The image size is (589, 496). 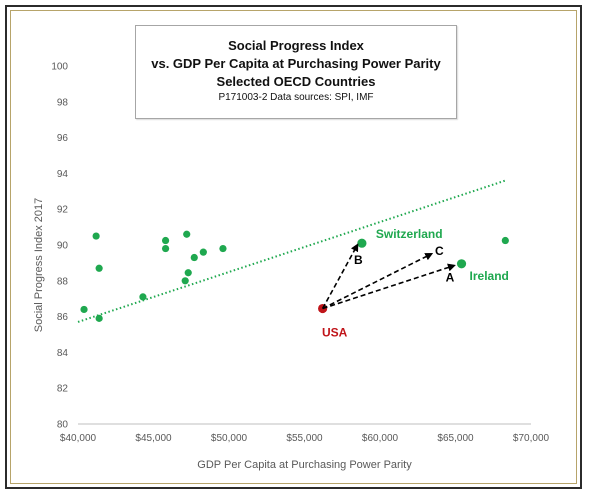 I want to click on highlight-point-switzerland, so click(x=362, y=243).